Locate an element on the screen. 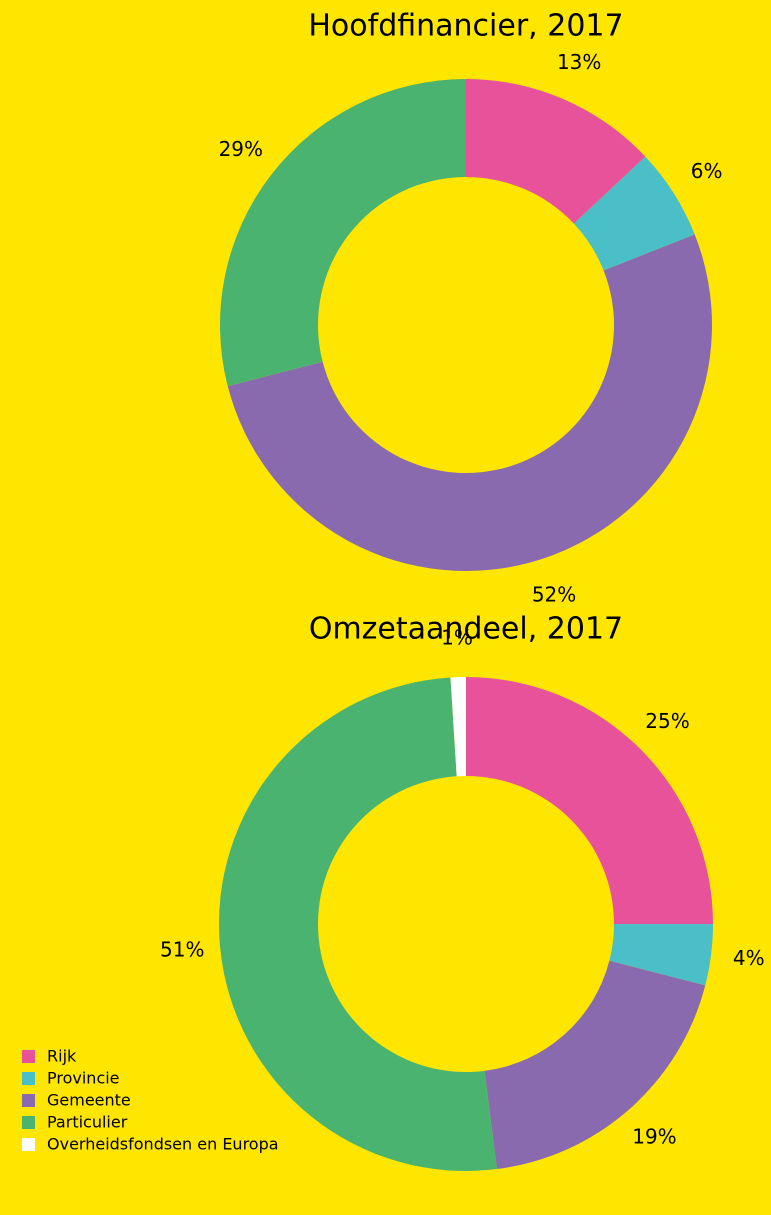 This screenshot has width=771, height=1215. data-label: 4% is located at coordinates (749, 958).